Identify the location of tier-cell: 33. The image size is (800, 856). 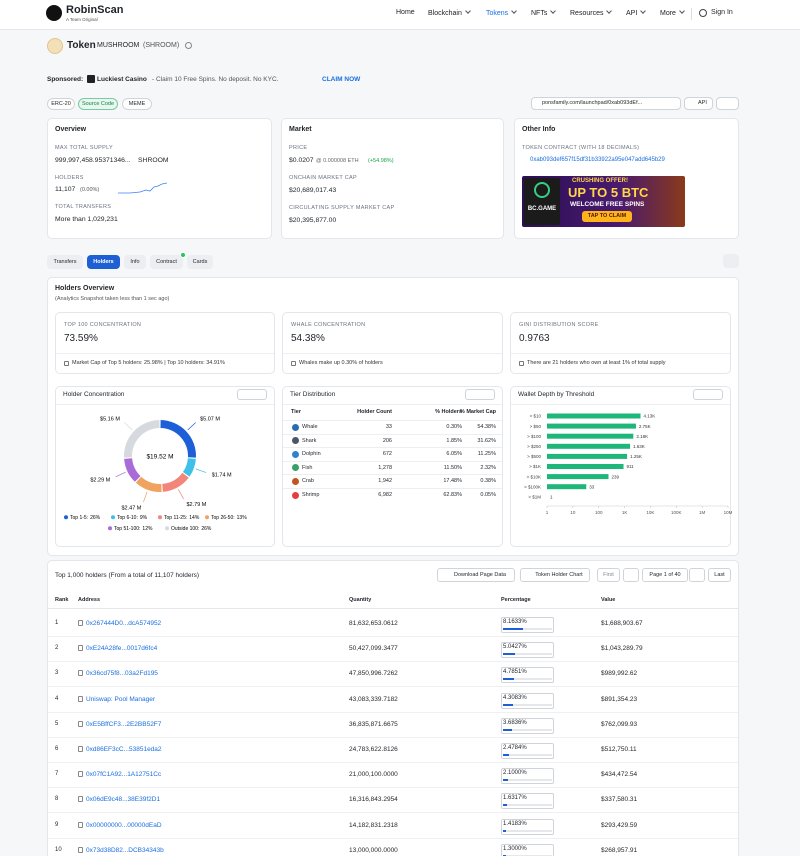
(388, 427).